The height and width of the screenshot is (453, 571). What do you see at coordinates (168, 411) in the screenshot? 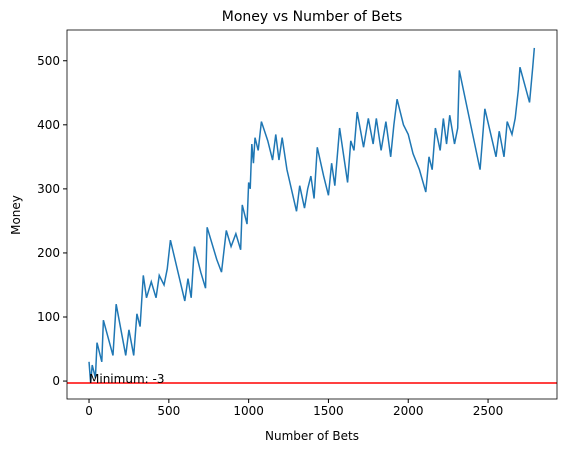
I see `x-tick-label: 500` at bounding box center [168, 411].